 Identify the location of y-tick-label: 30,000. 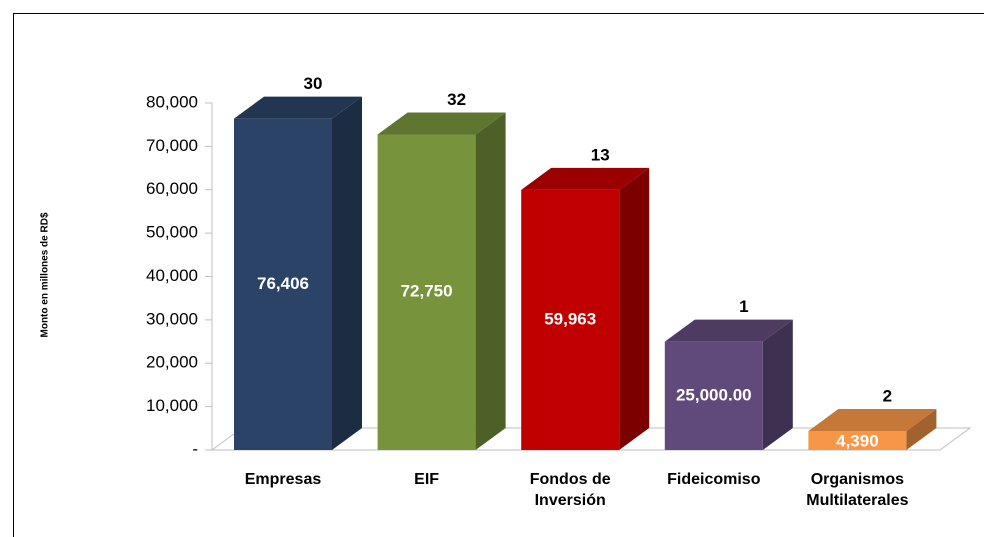
(172, 318).